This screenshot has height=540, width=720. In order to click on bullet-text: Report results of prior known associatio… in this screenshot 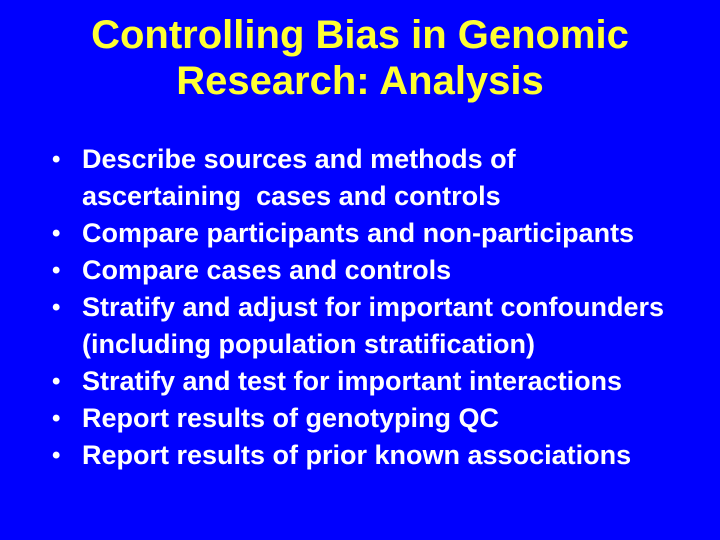, I will do `click(357, 455)`.